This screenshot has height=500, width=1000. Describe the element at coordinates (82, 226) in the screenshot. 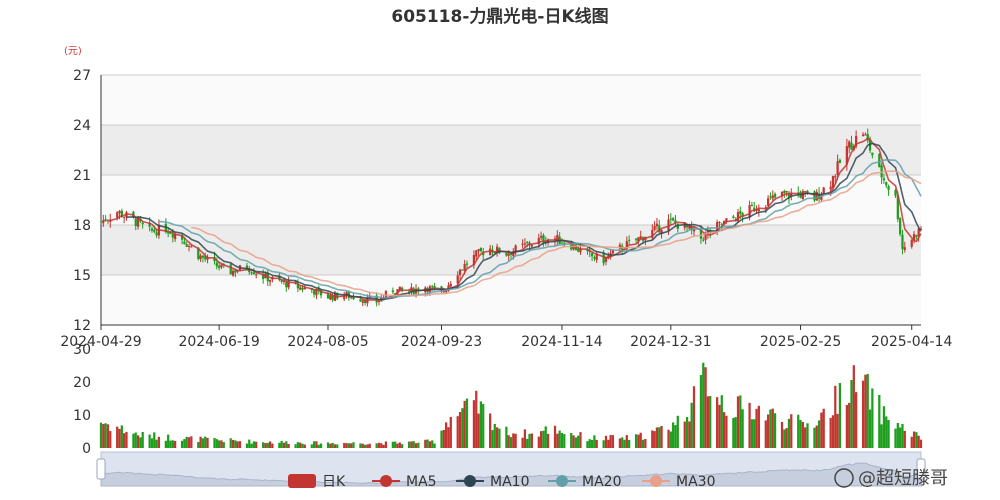

I see `y-tick-label: 18` at that location.